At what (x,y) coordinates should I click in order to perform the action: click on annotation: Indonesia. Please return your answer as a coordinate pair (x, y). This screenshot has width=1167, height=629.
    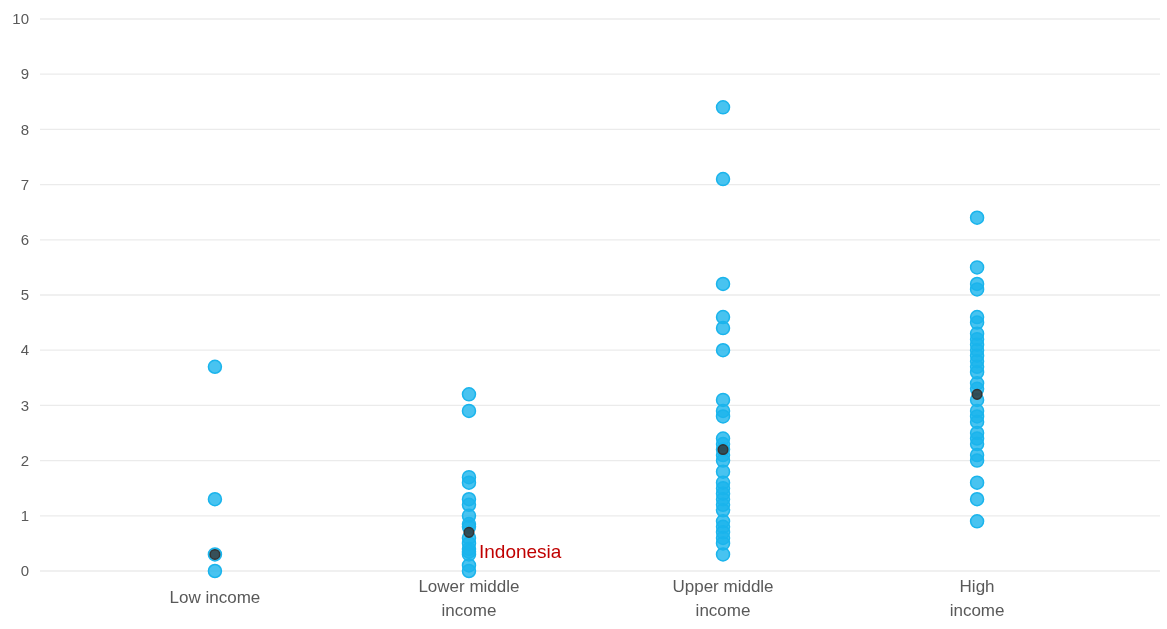
    Looking at the image, I should click on (520, 552).